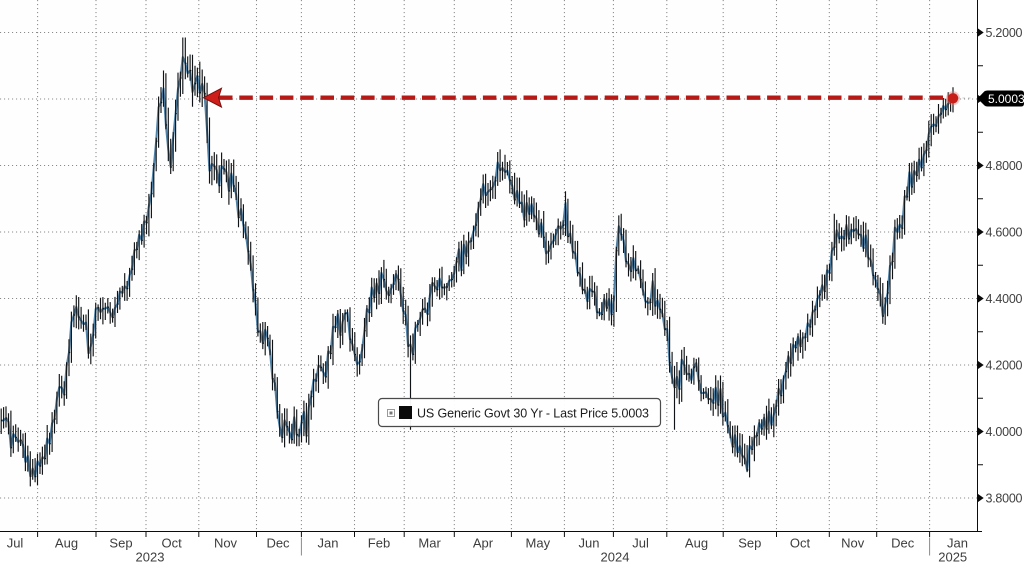 The width and height of the screenshot is (1024, 563). I want to click on svg-text: Jun, so click(589, 543).